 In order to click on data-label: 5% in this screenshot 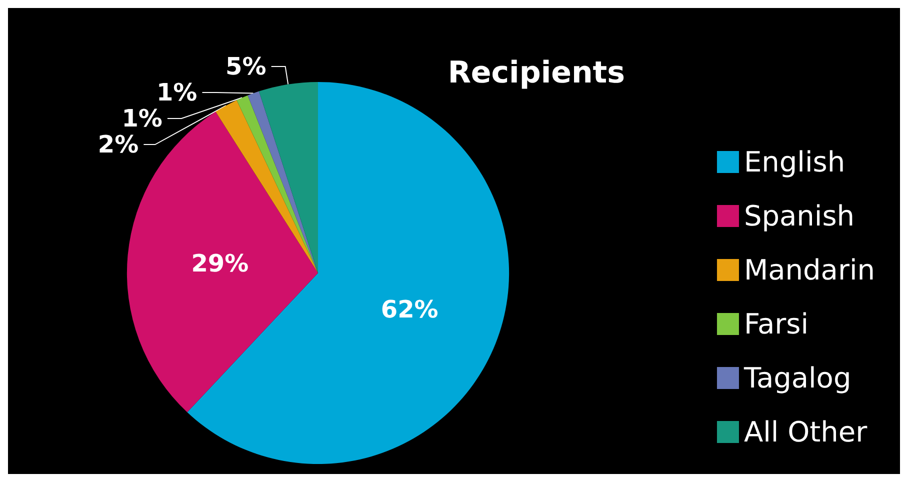, I will do `click(246, 66)`.